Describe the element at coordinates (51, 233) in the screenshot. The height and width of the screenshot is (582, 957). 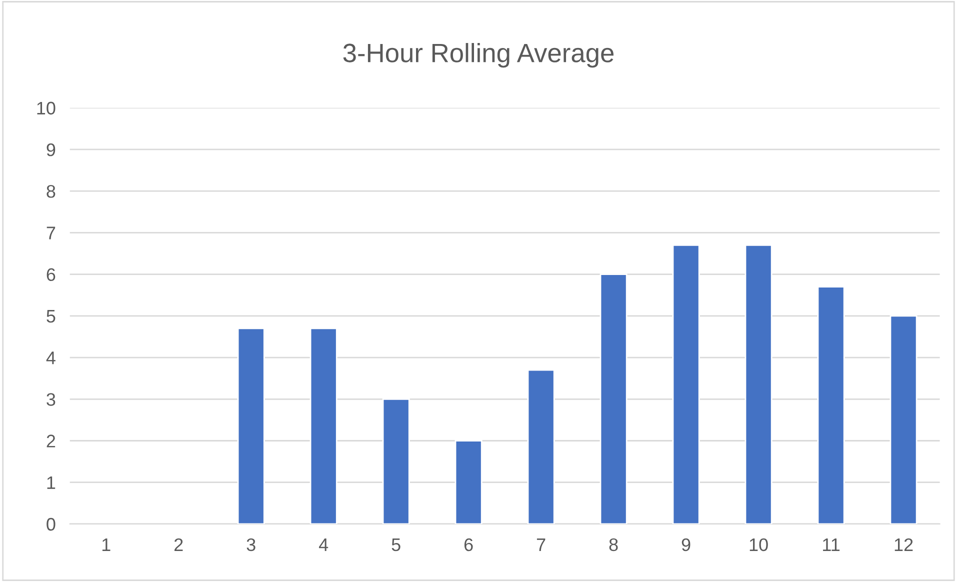
I see `y-tick-label: 7` at that location.